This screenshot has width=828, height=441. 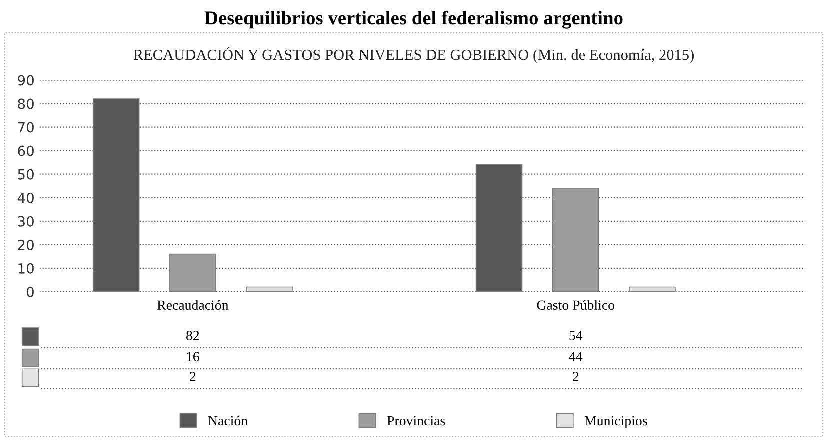 What do you see at coordinates (193, 335) in the screenshot?
I see `data-label: 82` at bounding box center [193, 335].